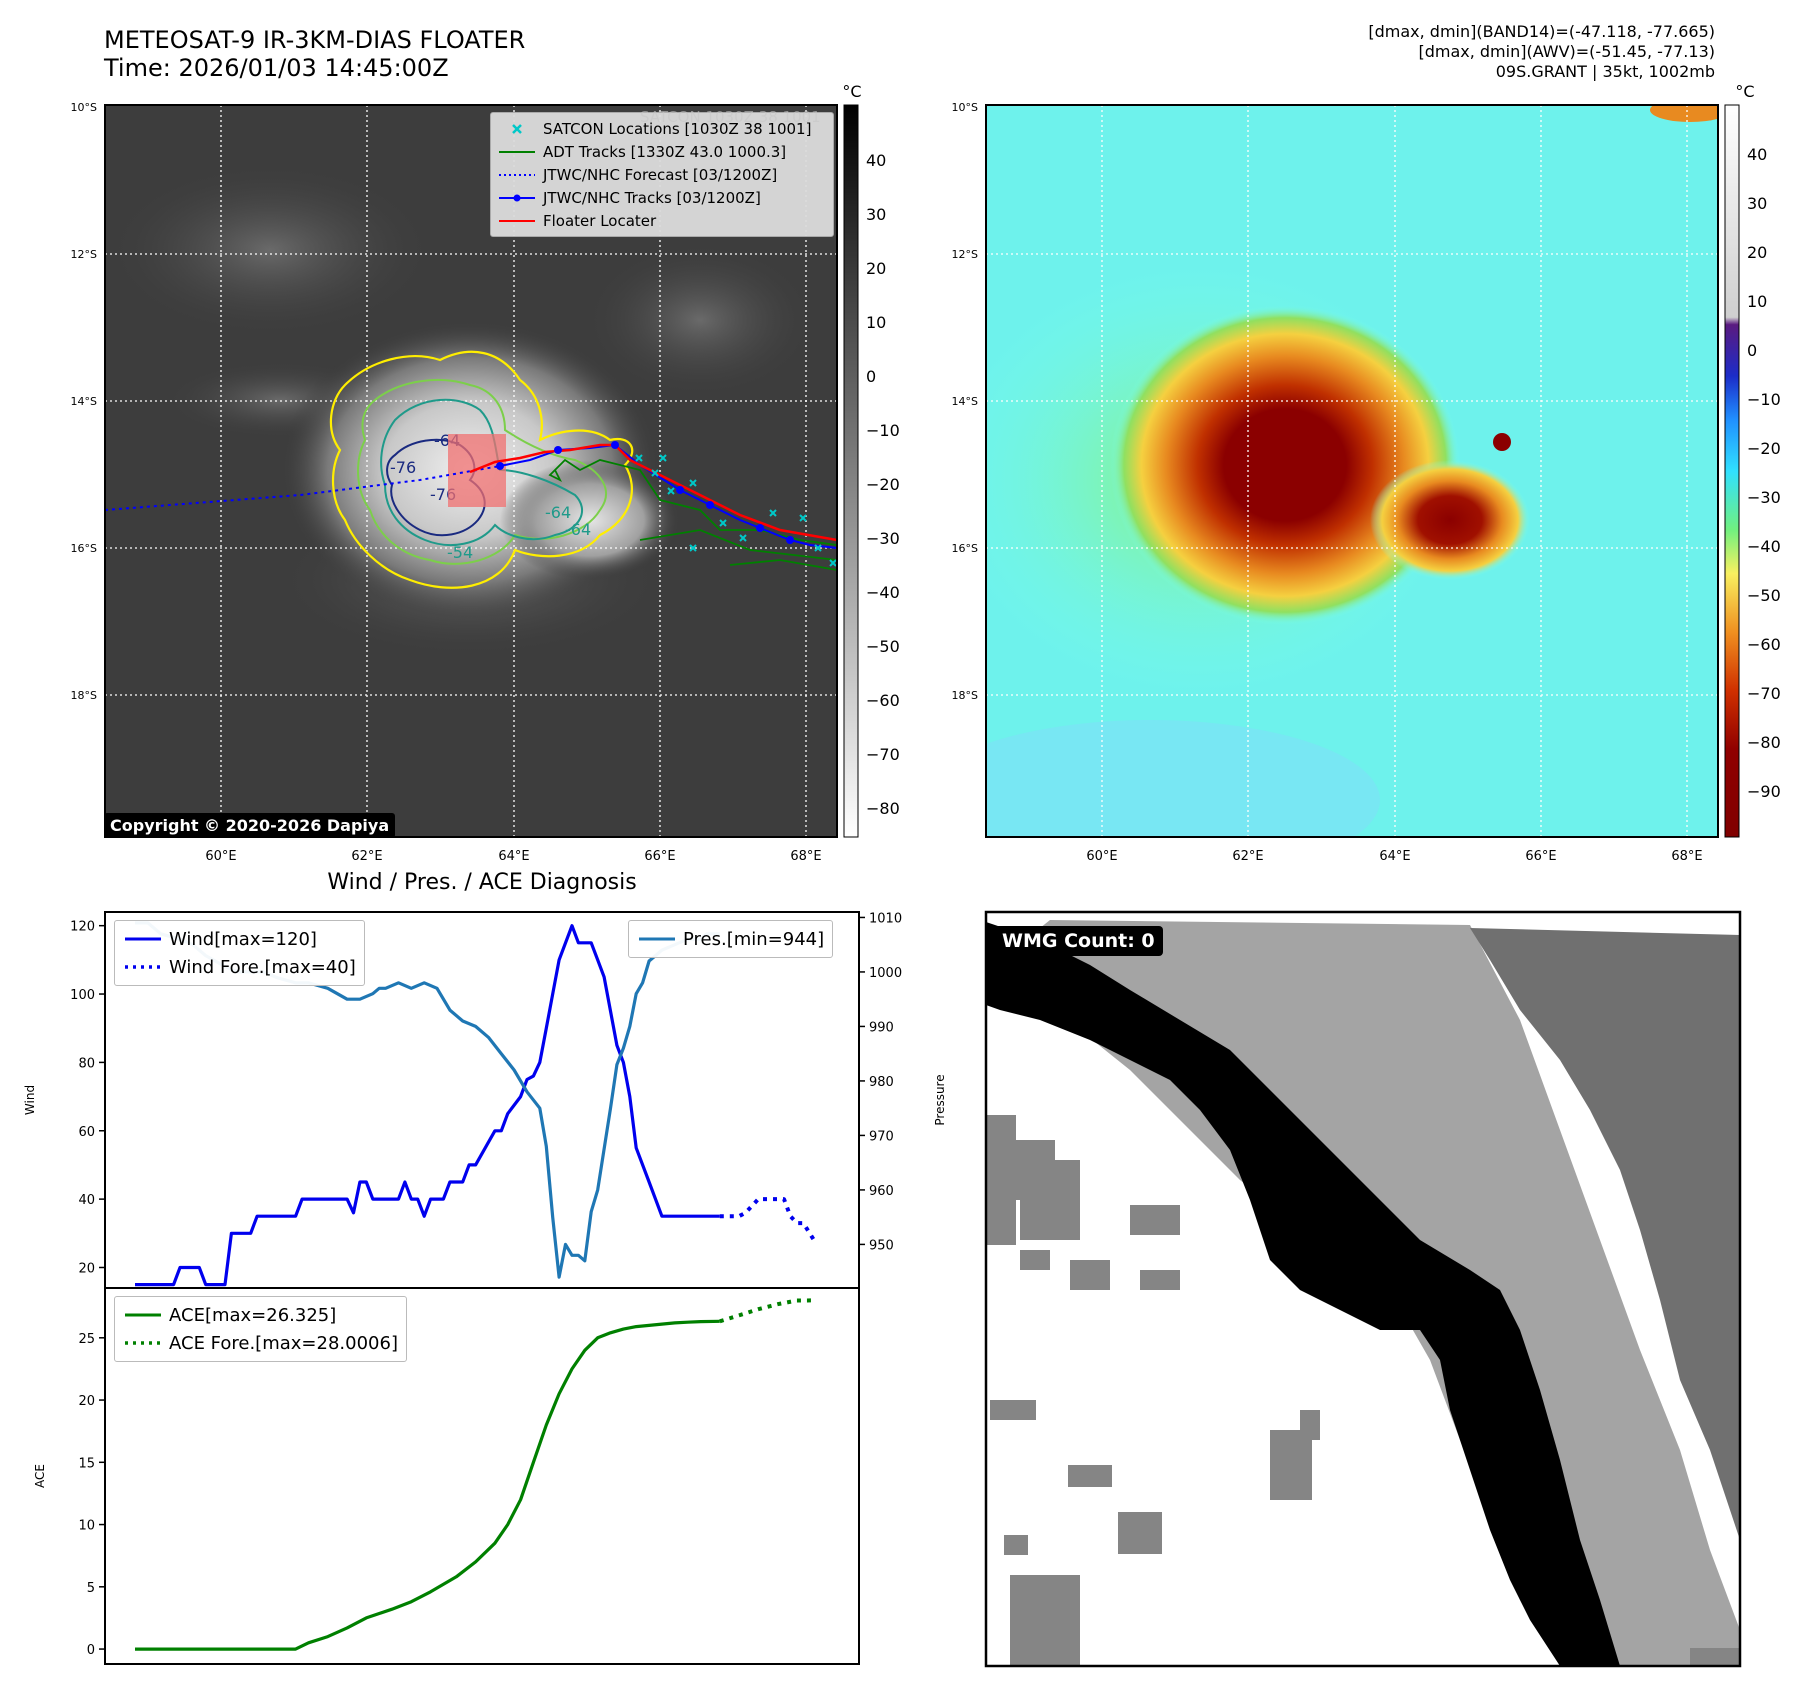  I want to click on wind-axis-label: Wind, so click(30, 1100).